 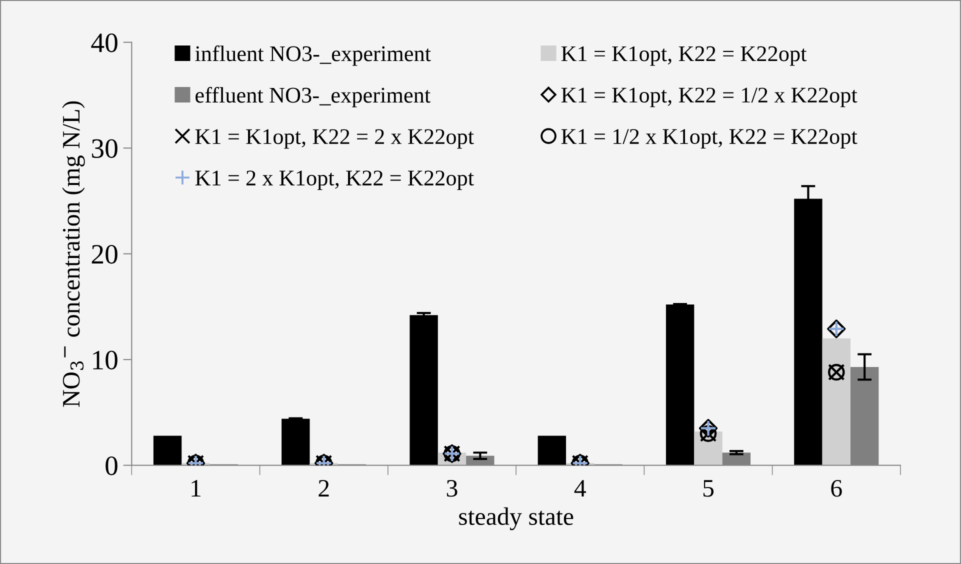 I want to click on x-tick-label: 3, so click(x=452, y=488).